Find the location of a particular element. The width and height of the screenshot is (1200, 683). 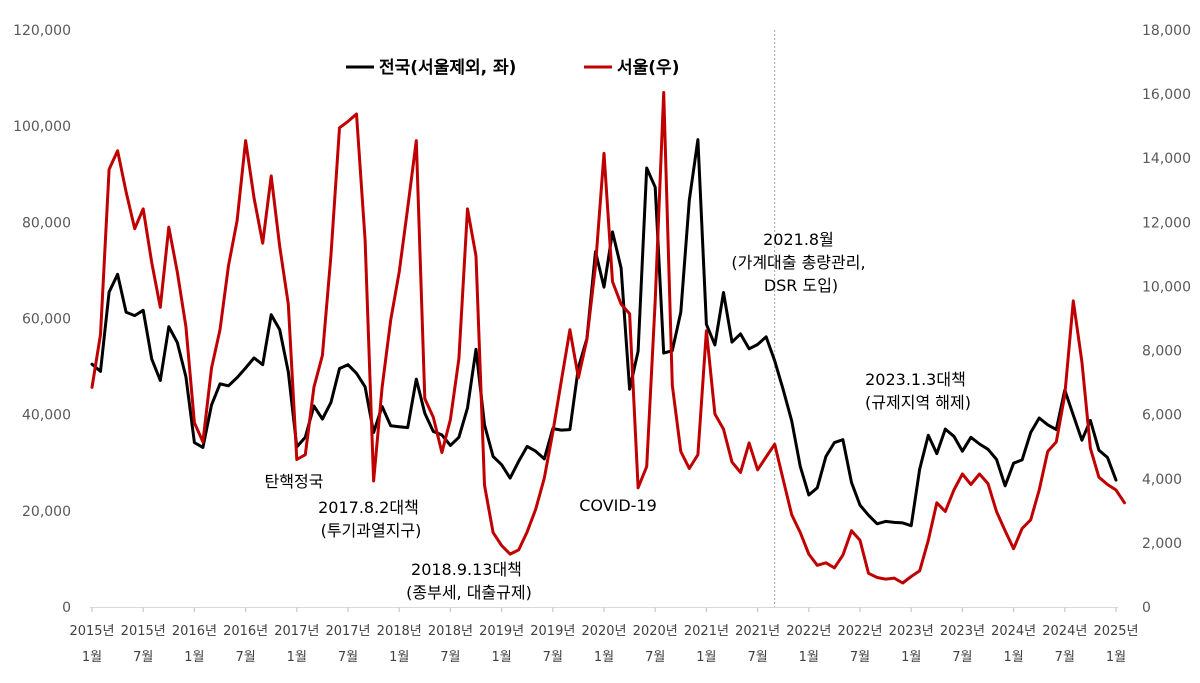

right-tick-label: 4,000 is located at coordinates (1162, 480).